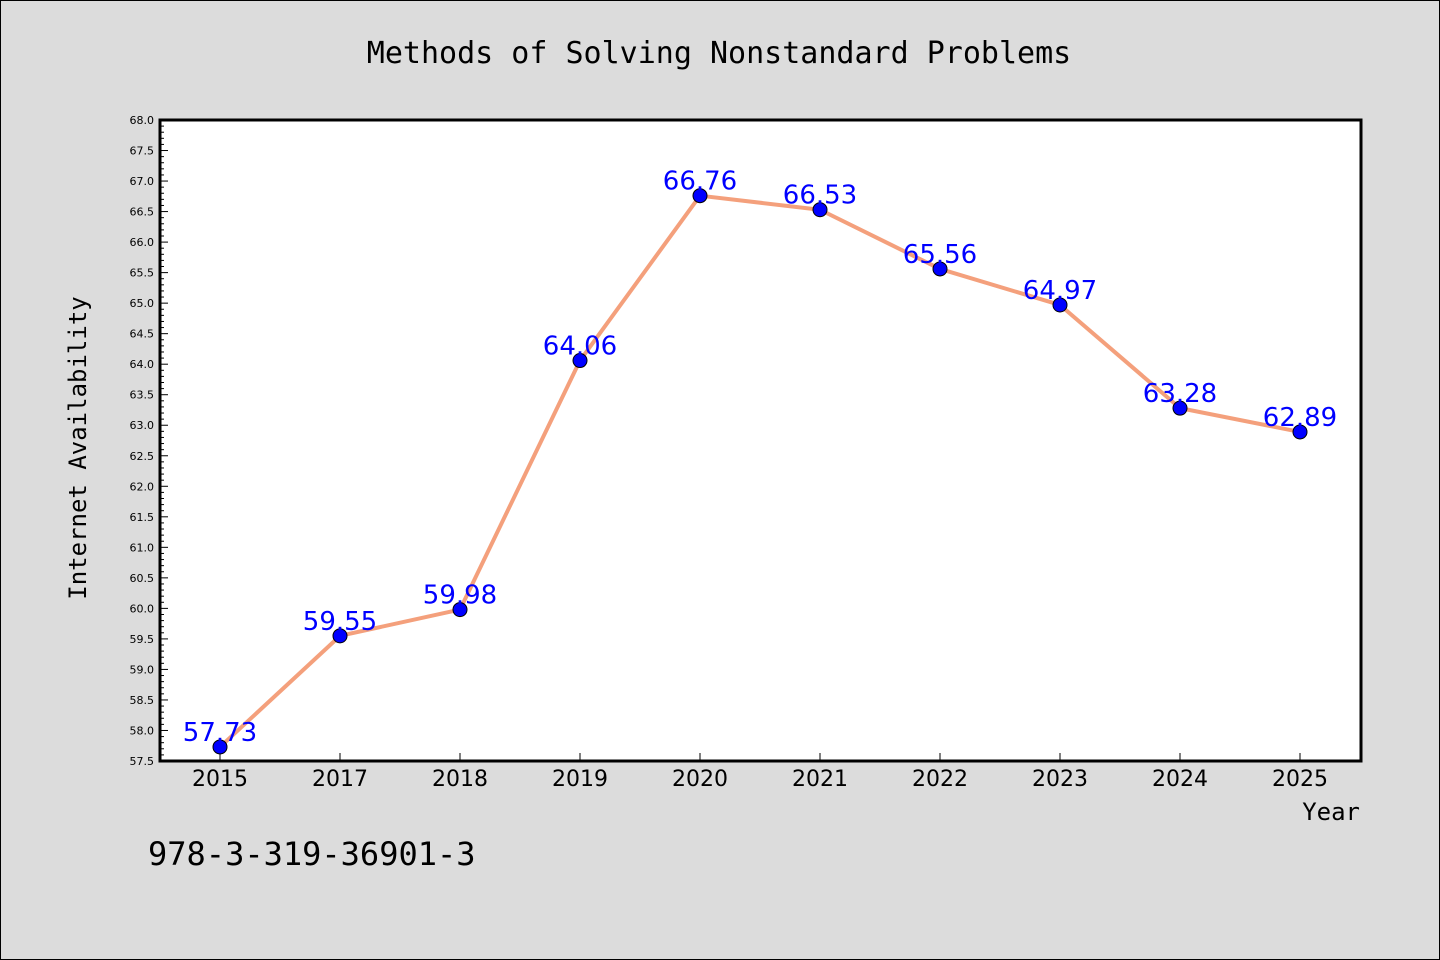 This screenshot has height=960, width=1440. What do you see at coordinates (142, 425) in the screenshot?
I see `y-tick-label: 63.0` at bounding box center [142, 425].